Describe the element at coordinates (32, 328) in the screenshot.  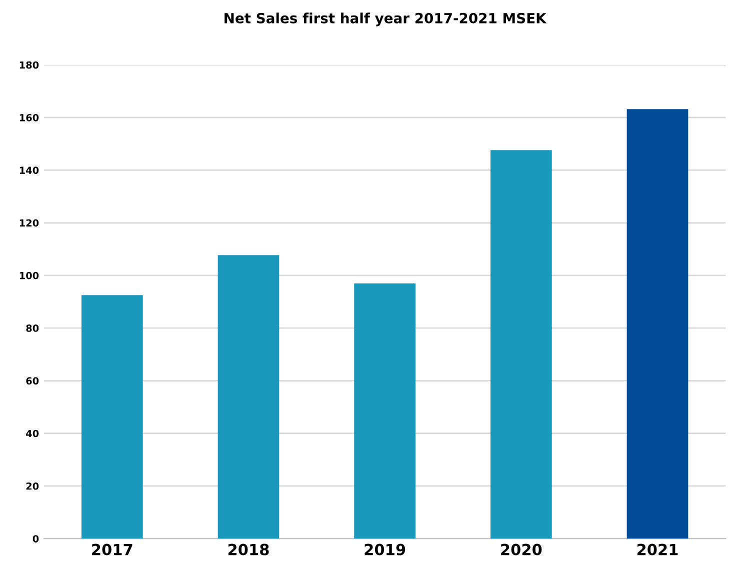
I see `y-tick-label: 80` at that location.